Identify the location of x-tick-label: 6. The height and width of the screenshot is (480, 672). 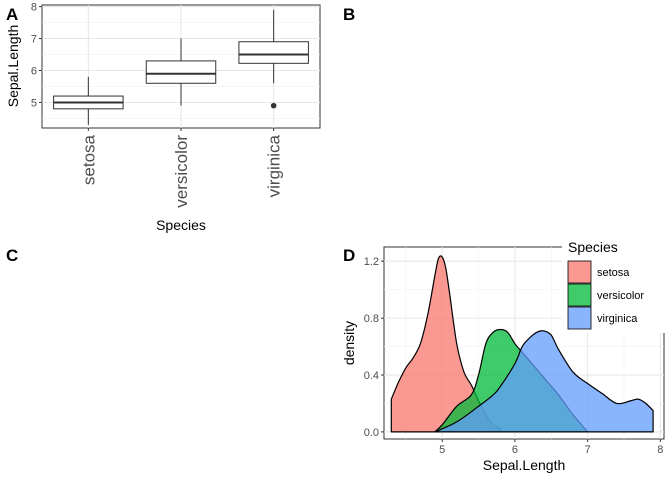
(515, 450).